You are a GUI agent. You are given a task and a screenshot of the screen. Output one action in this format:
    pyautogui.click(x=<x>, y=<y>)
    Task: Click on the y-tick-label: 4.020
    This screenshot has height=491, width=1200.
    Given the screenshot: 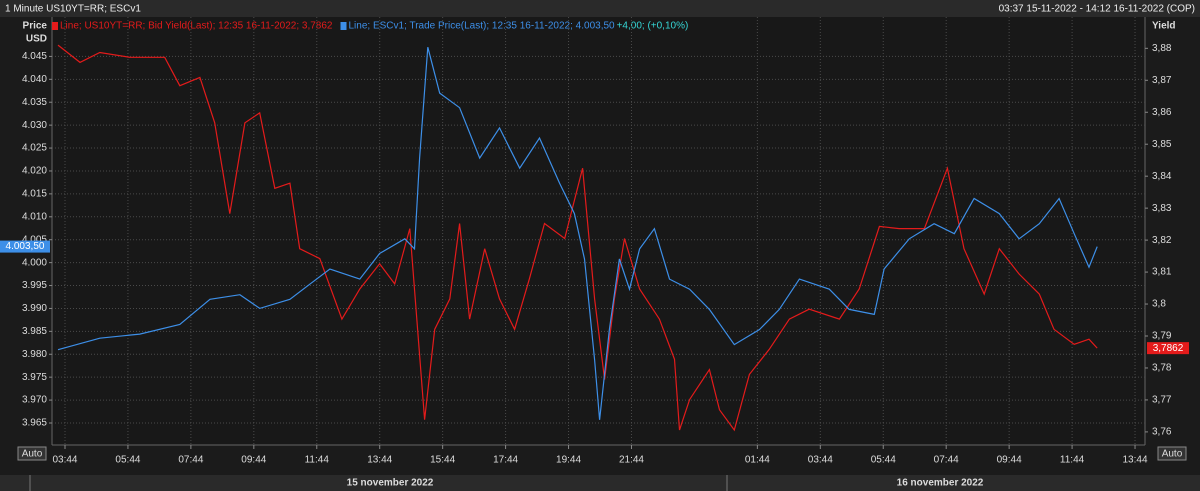 What is the action you would take?
    pyautogui.click(x=34, y=171)
    